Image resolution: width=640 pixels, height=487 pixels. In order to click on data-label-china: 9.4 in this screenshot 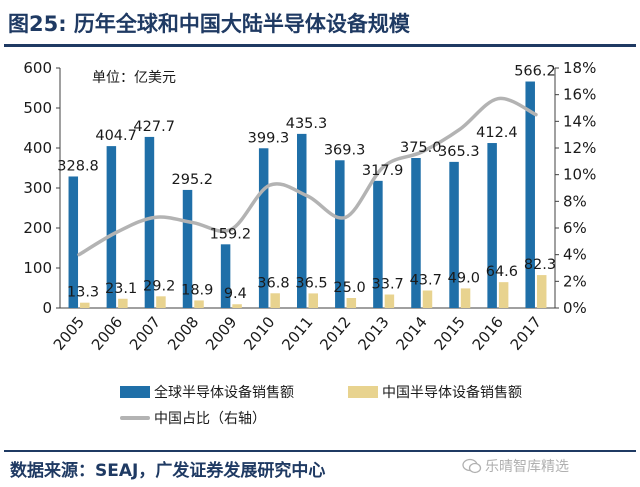, I will do `click(235, 294)`.